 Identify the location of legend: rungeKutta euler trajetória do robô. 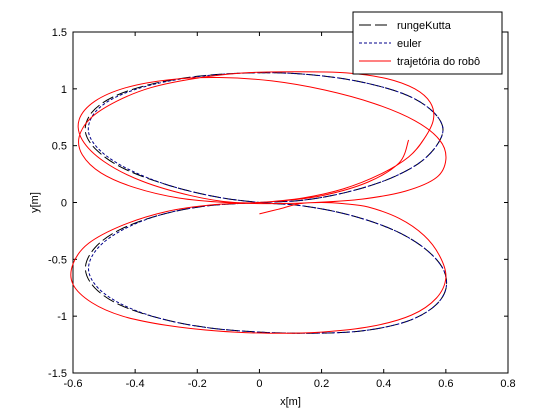
(427, 43).